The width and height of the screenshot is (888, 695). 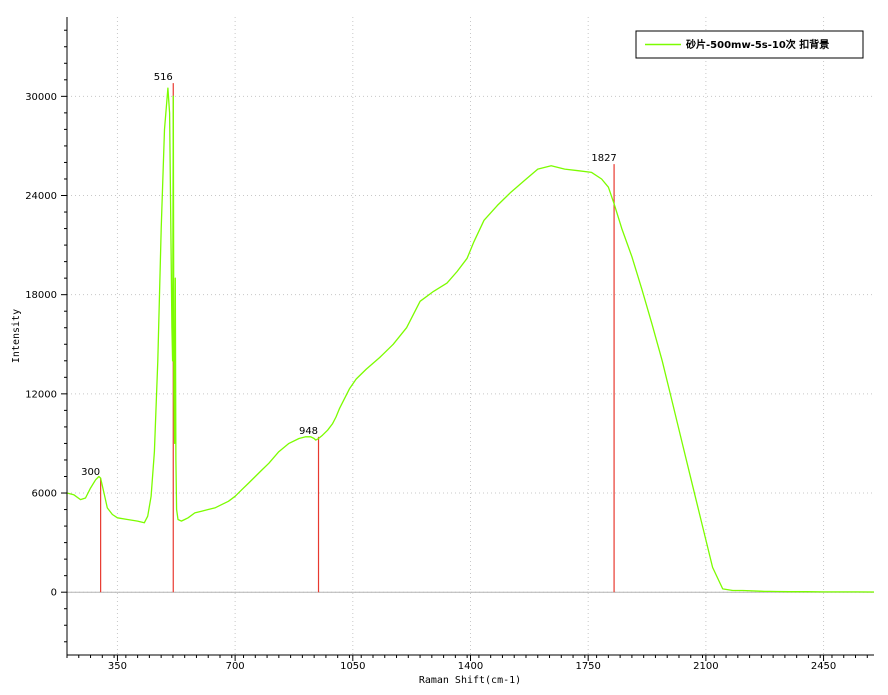 I want to click on y-tick-label: 24000, so click(x=41, y=196).